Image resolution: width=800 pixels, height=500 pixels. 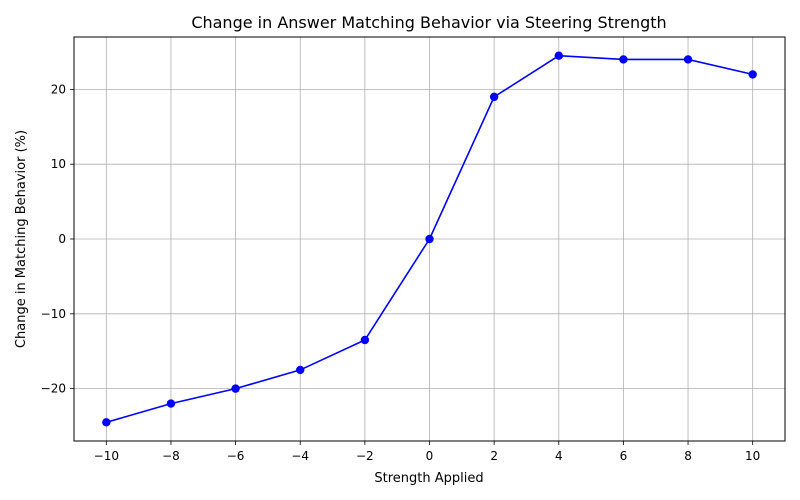 What do you see at coordinates (559, 456) in the screenshot?
I see `x-tick-label: 4` at bounding box center [559, 456].